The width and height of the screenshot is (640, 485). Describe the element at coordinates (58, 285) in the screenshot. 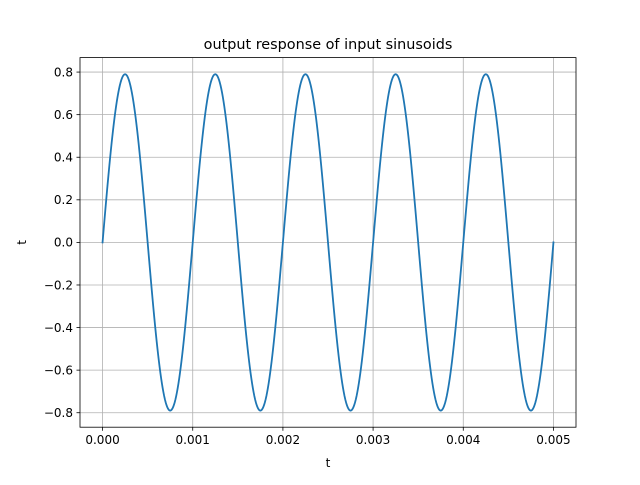

I see `y-tick-label: −0.2` at that location.